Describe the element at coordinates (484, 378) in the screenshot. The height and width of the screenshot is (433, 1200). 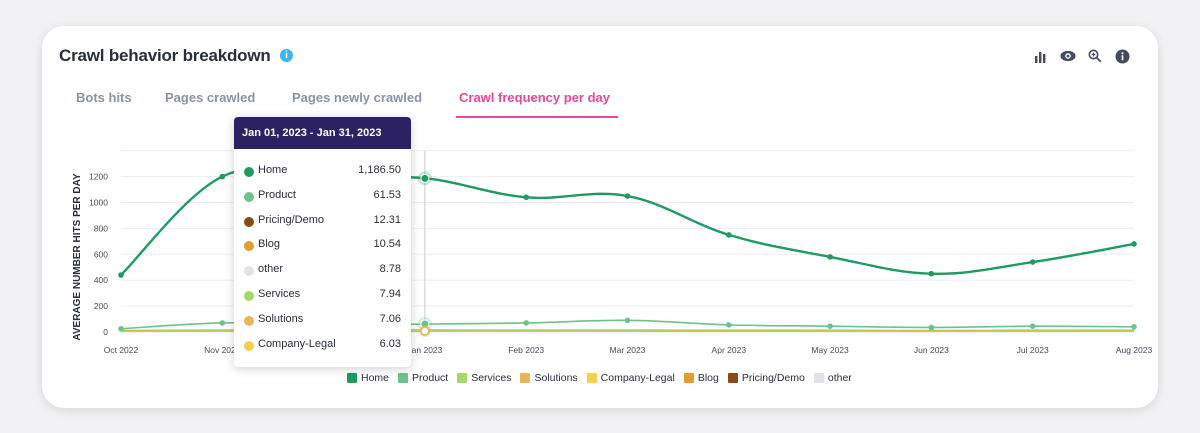
I see `legend-item: Services` at that location.